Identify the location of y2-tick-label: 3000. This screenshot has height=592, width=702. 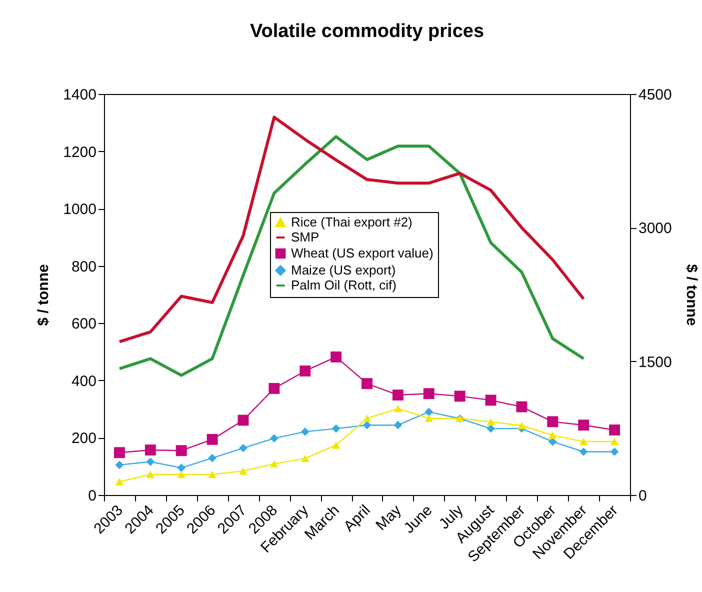
(655, 229).